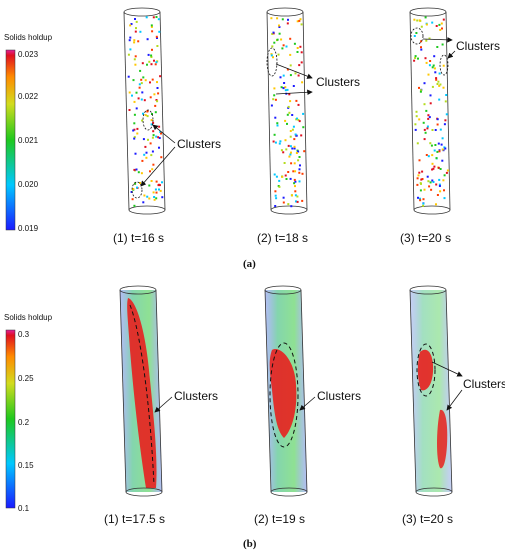  Describe the element at coordinates (425, 238) in the screenshot. I see `cylinder-caption: (3) t=20 s` at that location.